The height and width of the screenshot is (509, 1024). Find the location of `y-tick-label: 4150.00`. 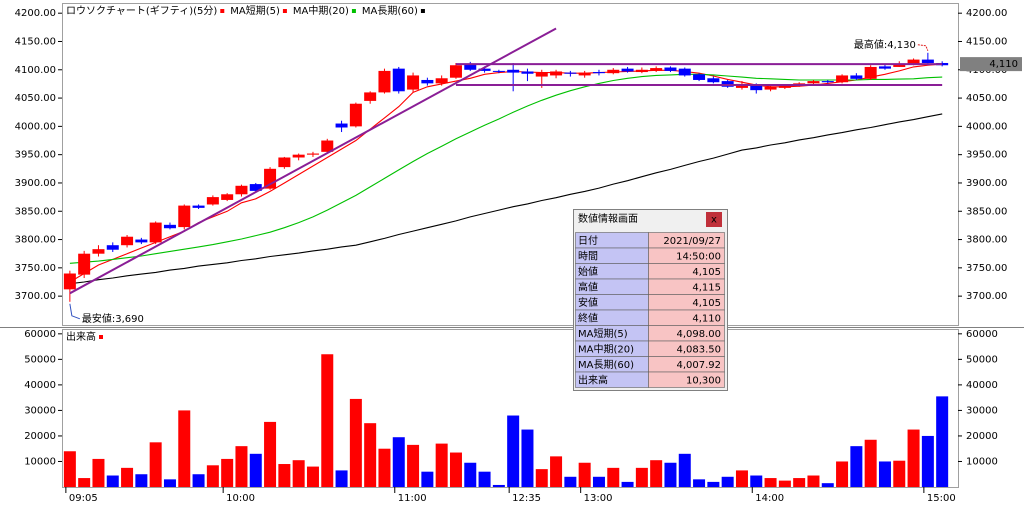

y-tick-label: 4150.00 is located at coordinates (35, 41).